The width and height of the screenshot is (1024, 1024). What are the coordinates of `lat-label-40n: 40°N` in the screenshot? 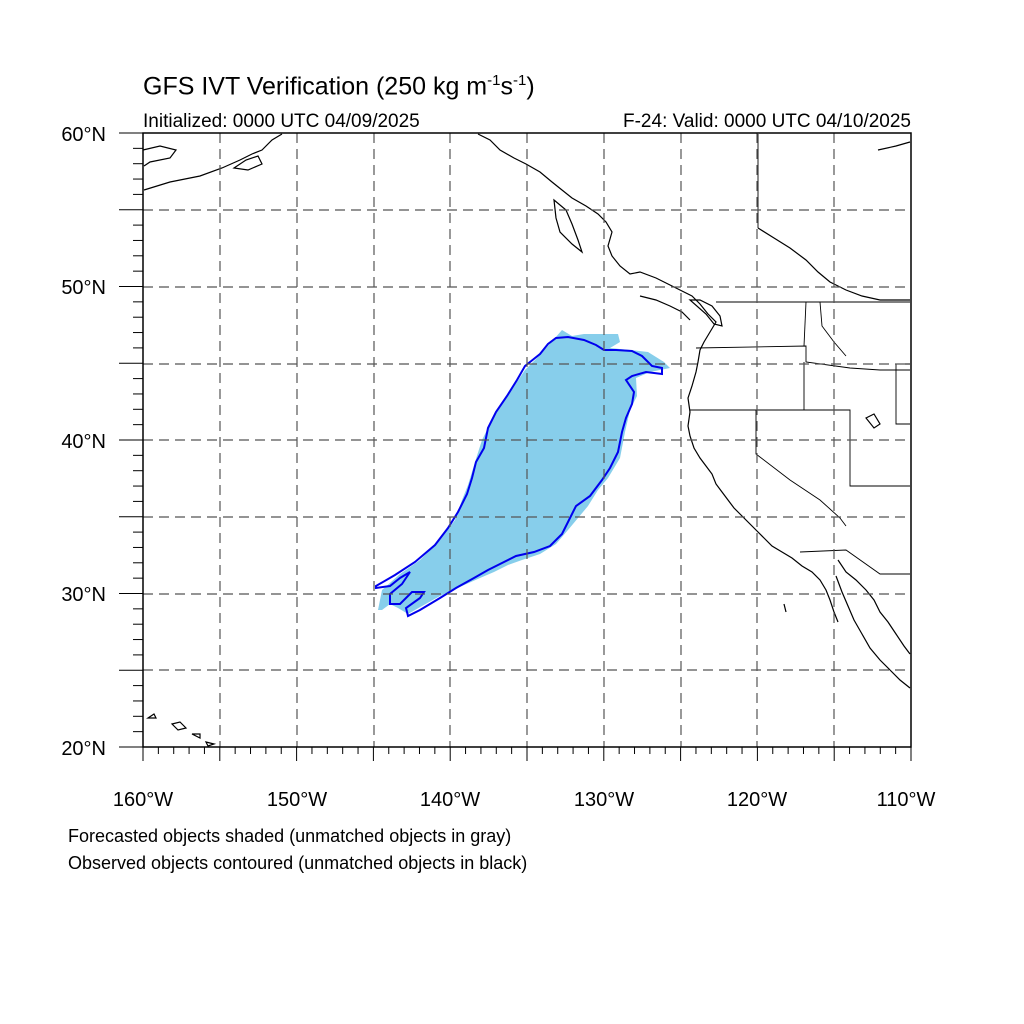 It's located at (83, 442).